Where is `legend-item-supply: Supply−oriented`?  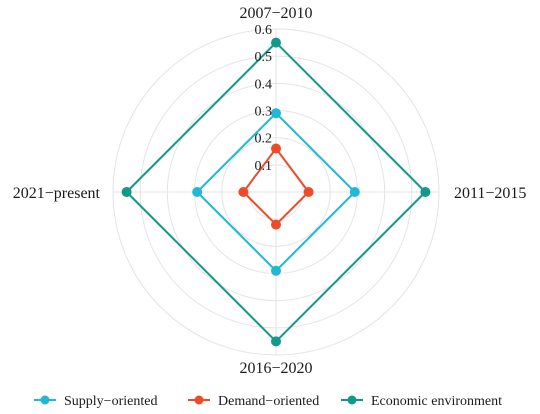 legend-item-supply: Supply−oriented is located at coordinates (95, 401).